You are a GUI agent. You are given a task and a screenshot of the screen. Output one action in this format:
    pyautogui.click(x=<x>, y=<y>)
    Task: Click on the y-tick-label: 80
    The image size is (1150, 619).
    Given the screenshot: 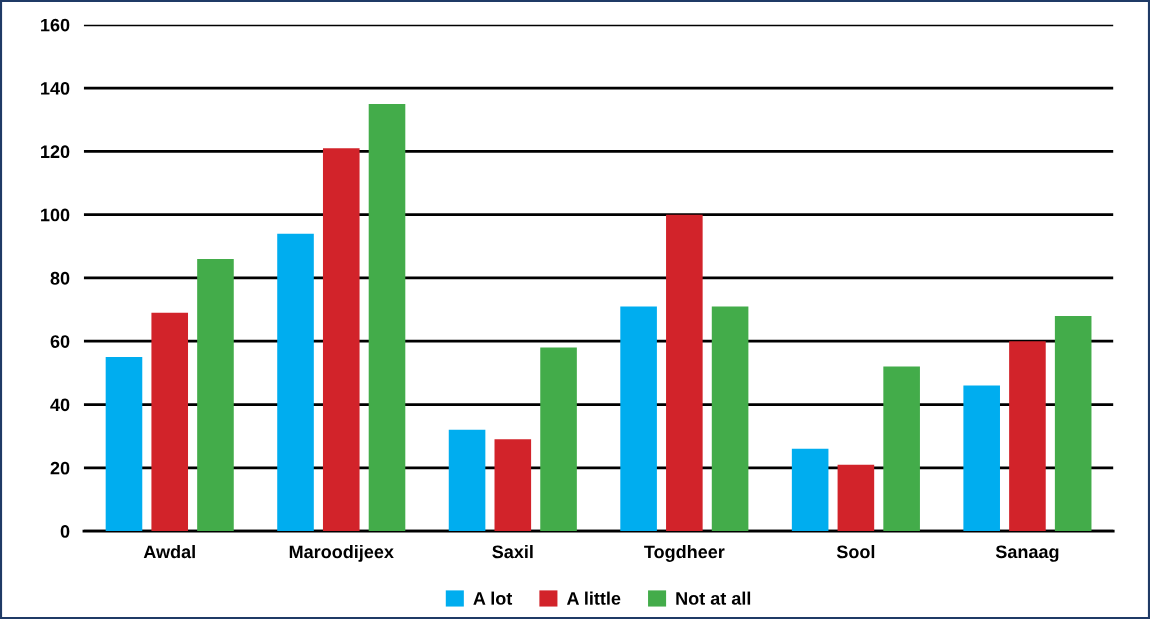 What is the action you would take?
    pyautogui.click(x=60, y=278)
    